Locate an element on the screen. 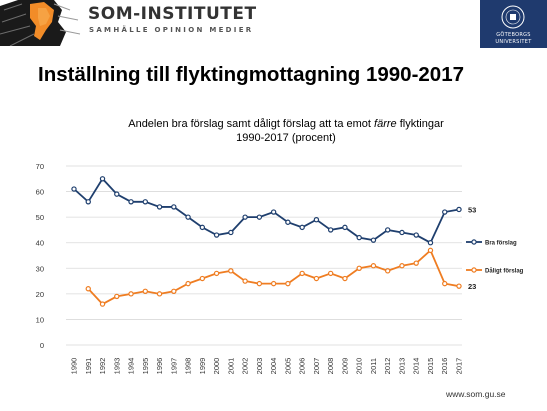 The height and width of the screenshot is (411, 547). y-tick-label: 50 is located at coordinates (40, 217).